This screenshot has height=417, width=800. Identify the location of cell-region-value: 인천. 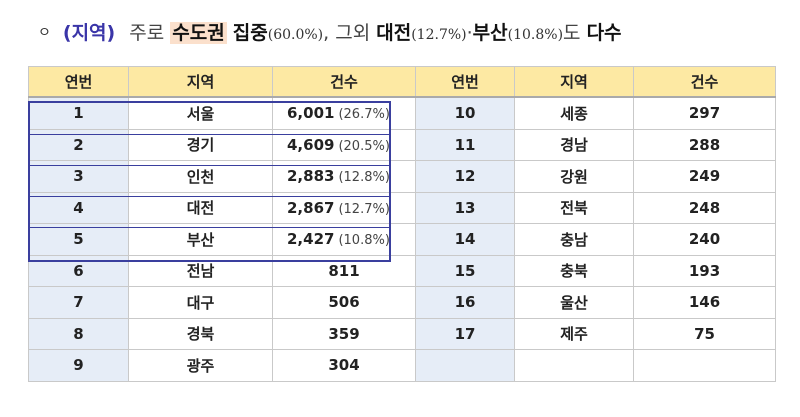
(200, 176).